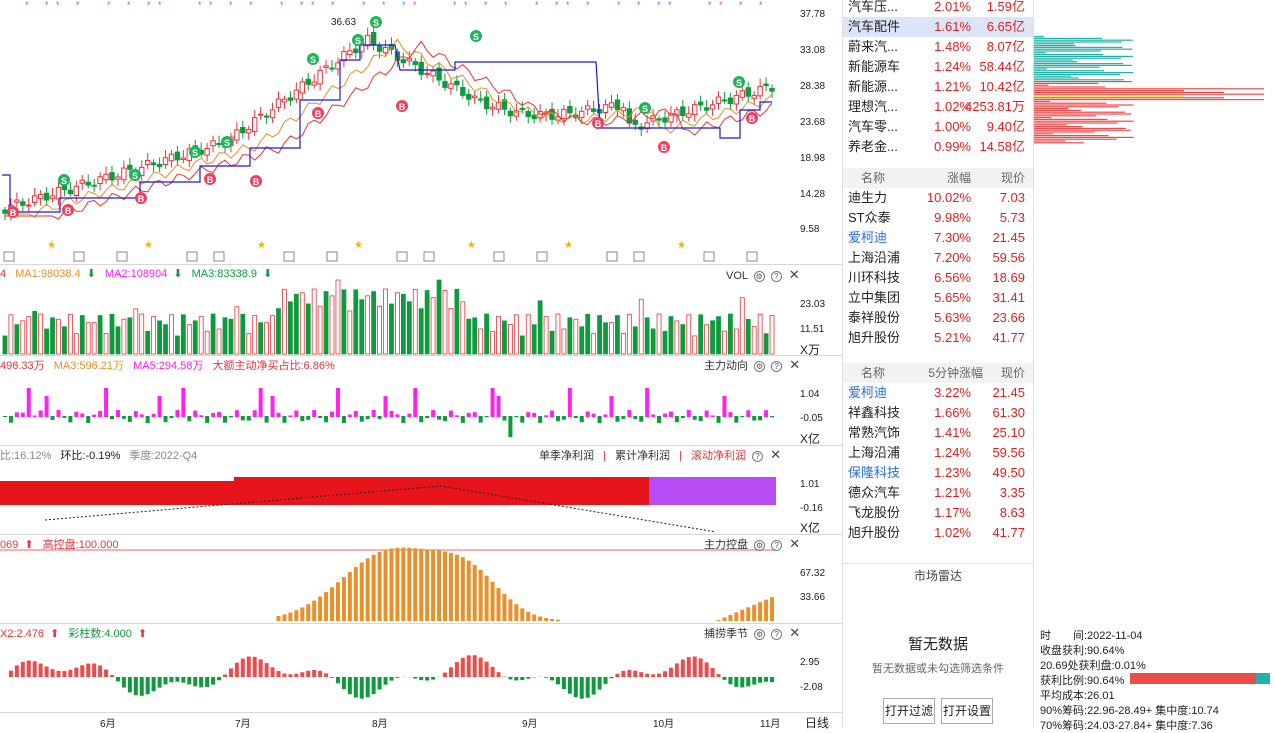 The width and height of the screenshot is (1276, 733). Describe the element at coordinates (1006, 127) in the screenshot. I see `item-value: 9.40亿` at that location.